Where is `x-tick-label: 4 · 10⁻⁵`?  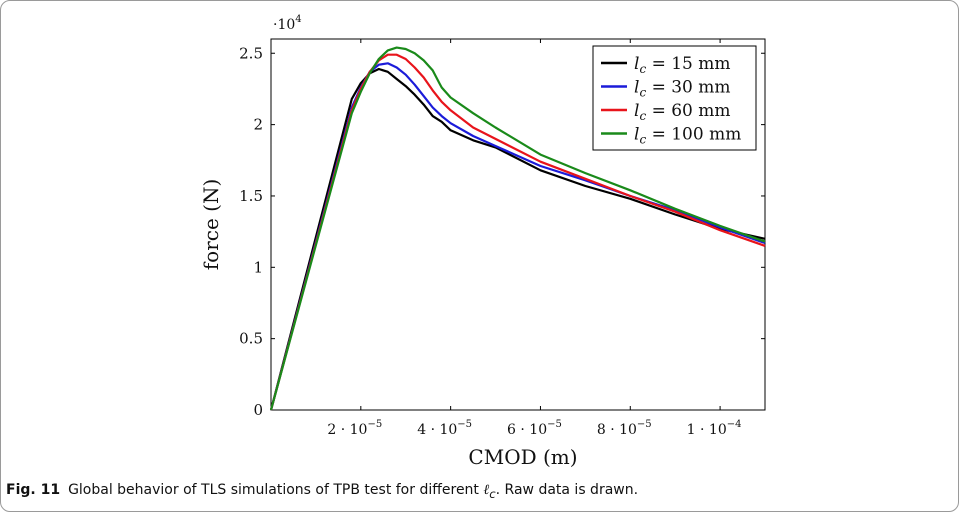 x-tick-label: 4 · 10⁻⁵ is located at coordinates (444, 428).